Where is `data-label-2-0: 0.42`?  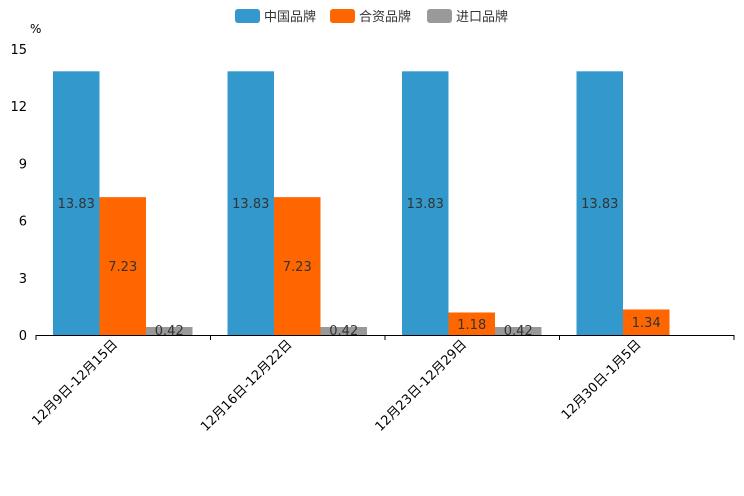 data-label-2-0: 0.42 is located at coordinates (169, 331).